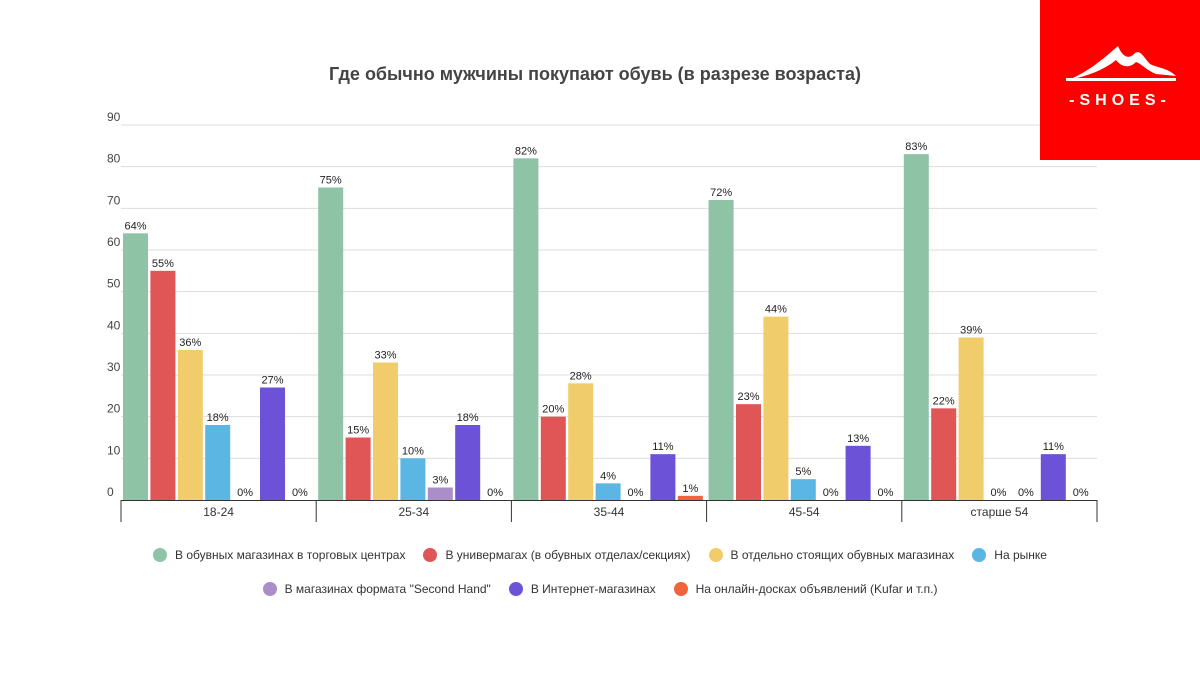 This screenshot has width=1200, height=676. What do you see at coordinates (114, 450) in the screenshot?
I see `y-tick-label: 10` at bounding box center [114, 450].